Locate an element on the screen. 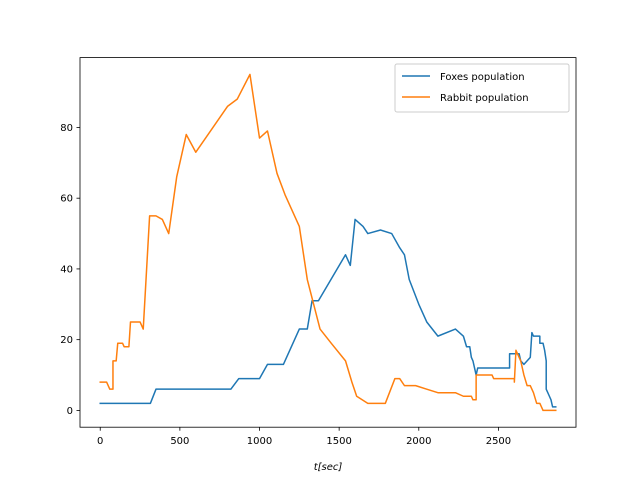 The height and width of the screenshot is (480, 640). x-axis-label: t[sec] is located at coordinates (328, 467).